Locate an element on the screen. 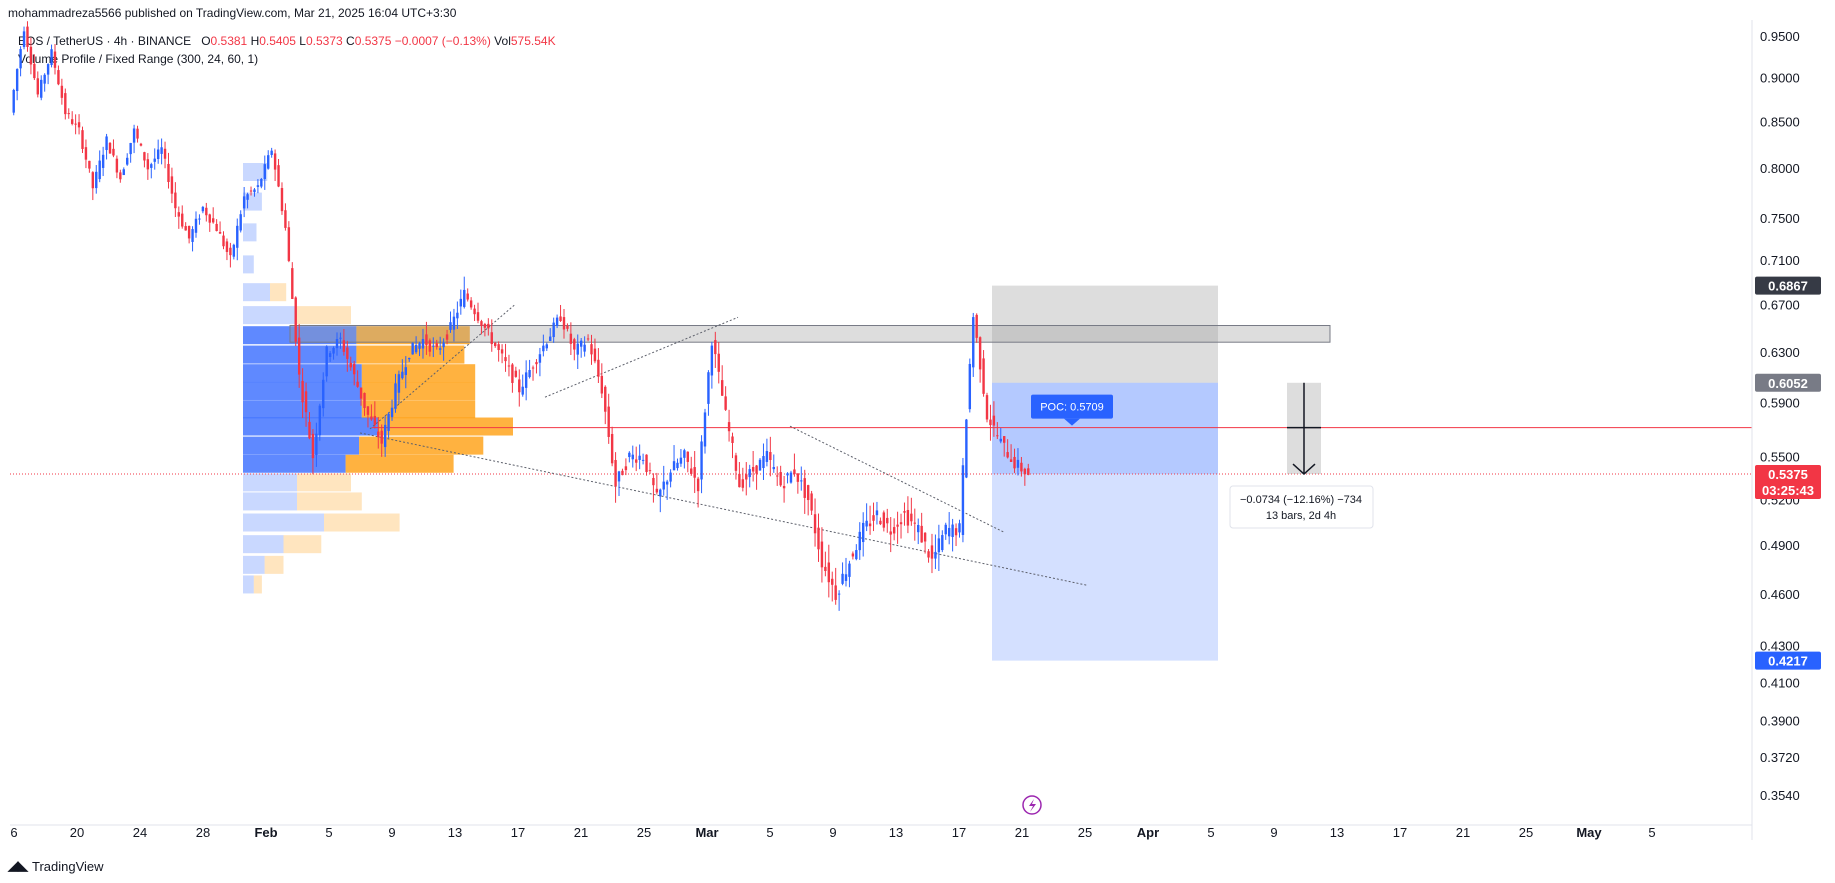 The height and width of the screenshot is (883, 1835). price-tag-label: 0.5375 is located at coordinates (1788, 474).